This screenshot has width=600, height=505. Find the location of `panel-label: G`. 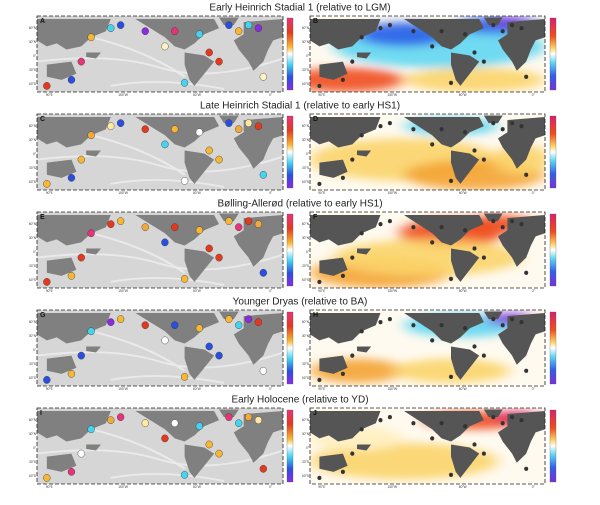

panel-label: G is located at coordinates (43, 315).